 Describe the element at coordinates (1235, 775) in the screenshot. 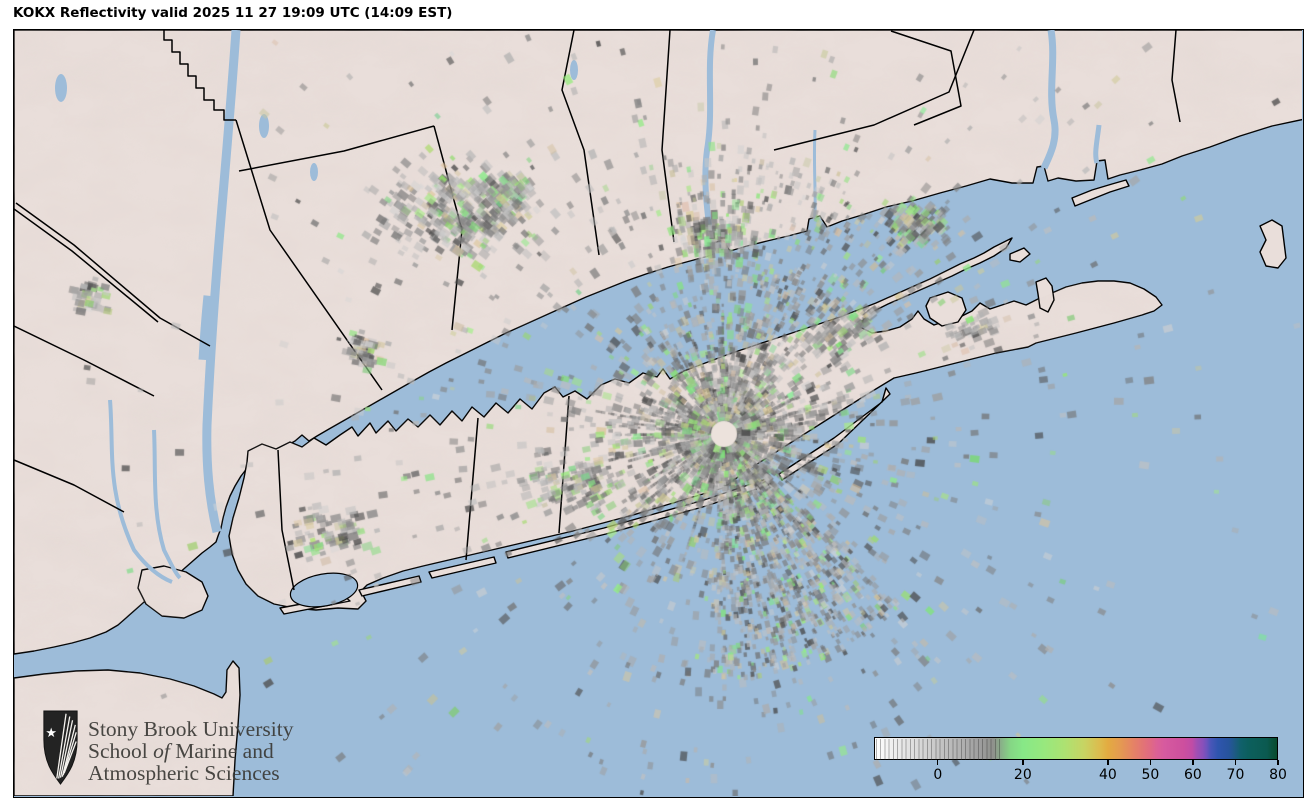

I see `colorbar-tick-label: 70` at that location.